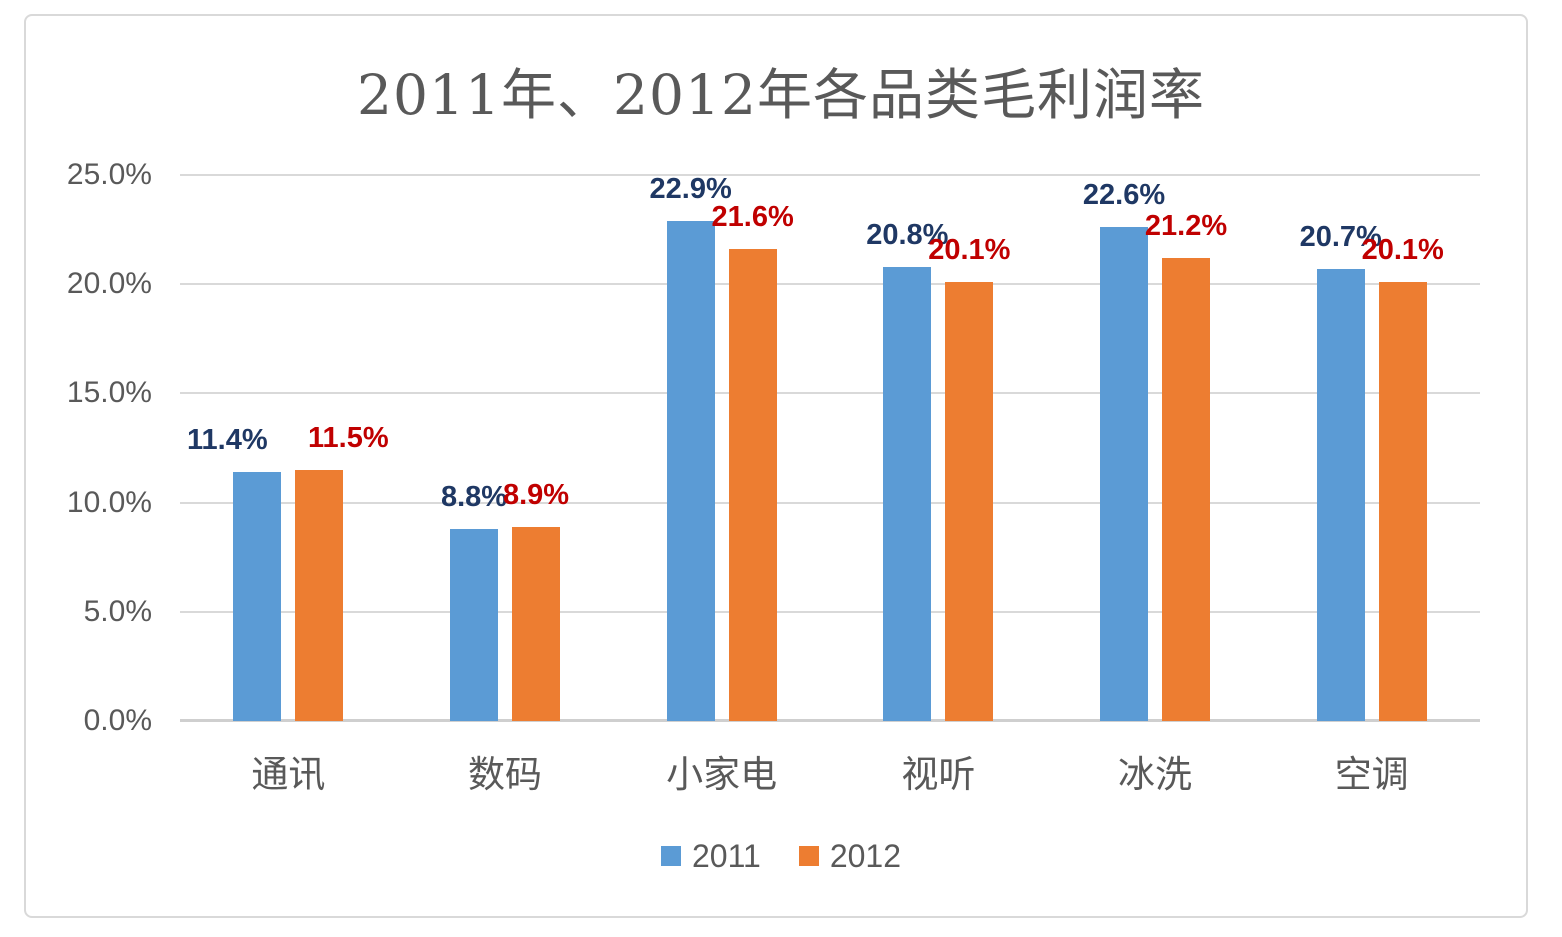  What do you see at coordinates (474, 496) in the screenshot?
I see `data-label-2011-1: 8.8%` at bounding box center [474, 496].